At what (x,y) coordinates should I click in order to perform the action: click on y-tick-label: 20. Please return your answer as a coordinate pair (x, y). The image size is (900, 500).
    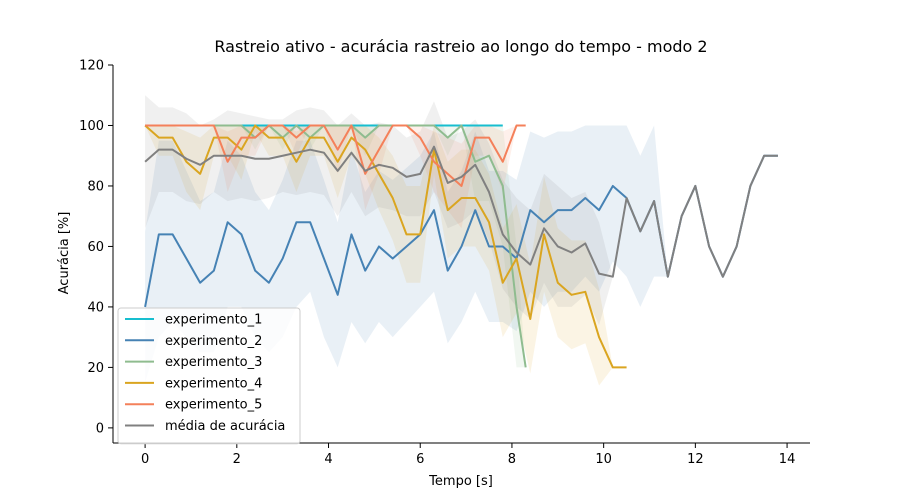
    Looking at the image, I should click on (95, 368).